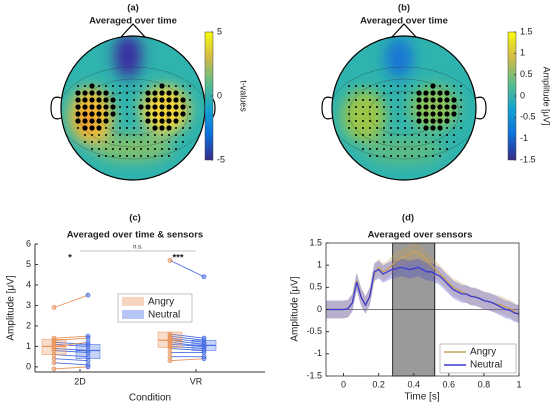 This screenshot has height=412, width=550. Describe the element at coordinates (314, 375) in the screenshot. I see `y-tick-label: -1.5` at that location.